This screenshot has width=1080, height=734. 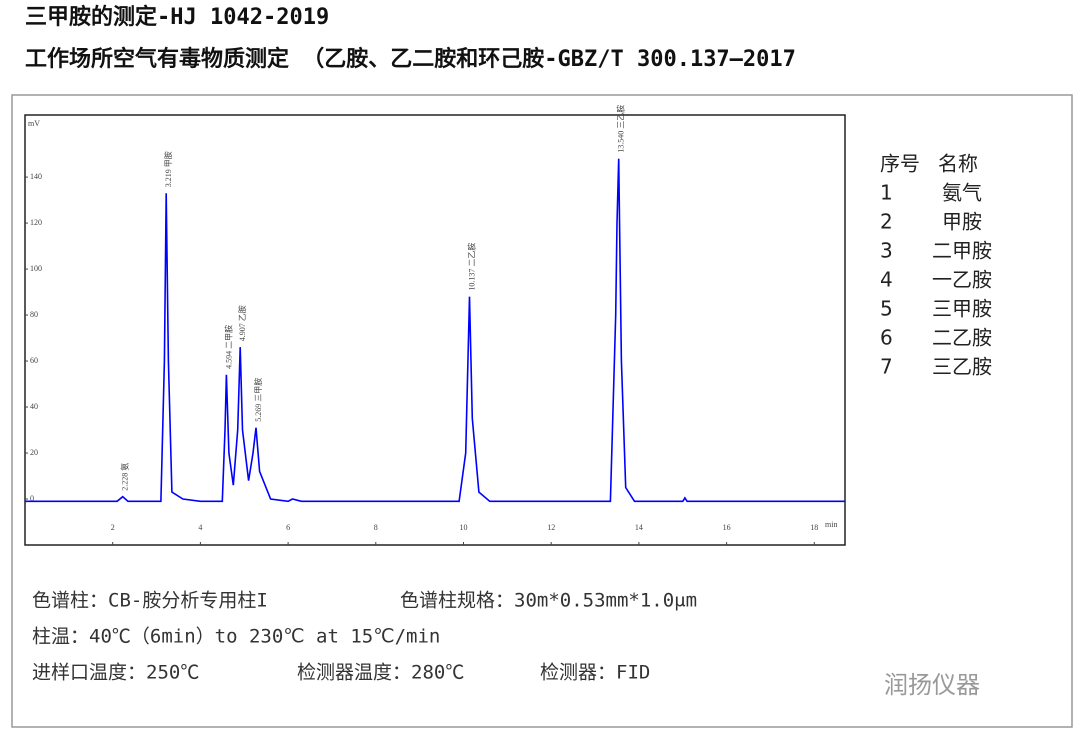 I want to click on legend-name: 一乙胺, so click(x=962, y=280).